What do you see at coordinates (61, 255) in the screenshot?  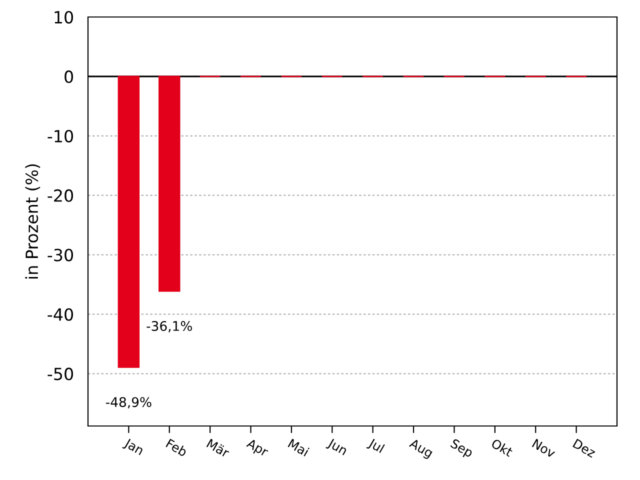 I see `y-tick-label: -30` at bounding box center [61, 255].